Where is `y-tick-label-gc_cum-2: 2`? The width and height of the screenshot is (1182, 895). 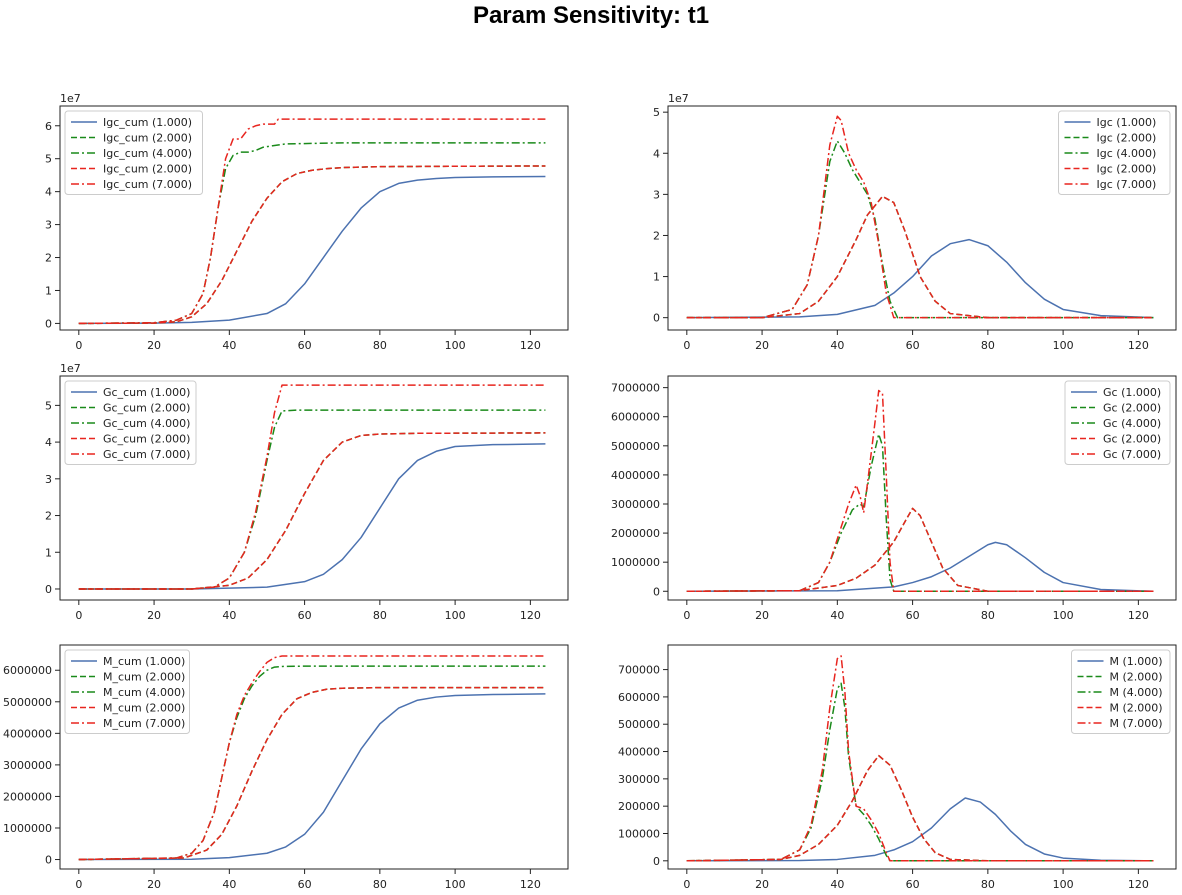
y-tick-label-gc_cum-2: 2 is located at coordinates (48, 516).